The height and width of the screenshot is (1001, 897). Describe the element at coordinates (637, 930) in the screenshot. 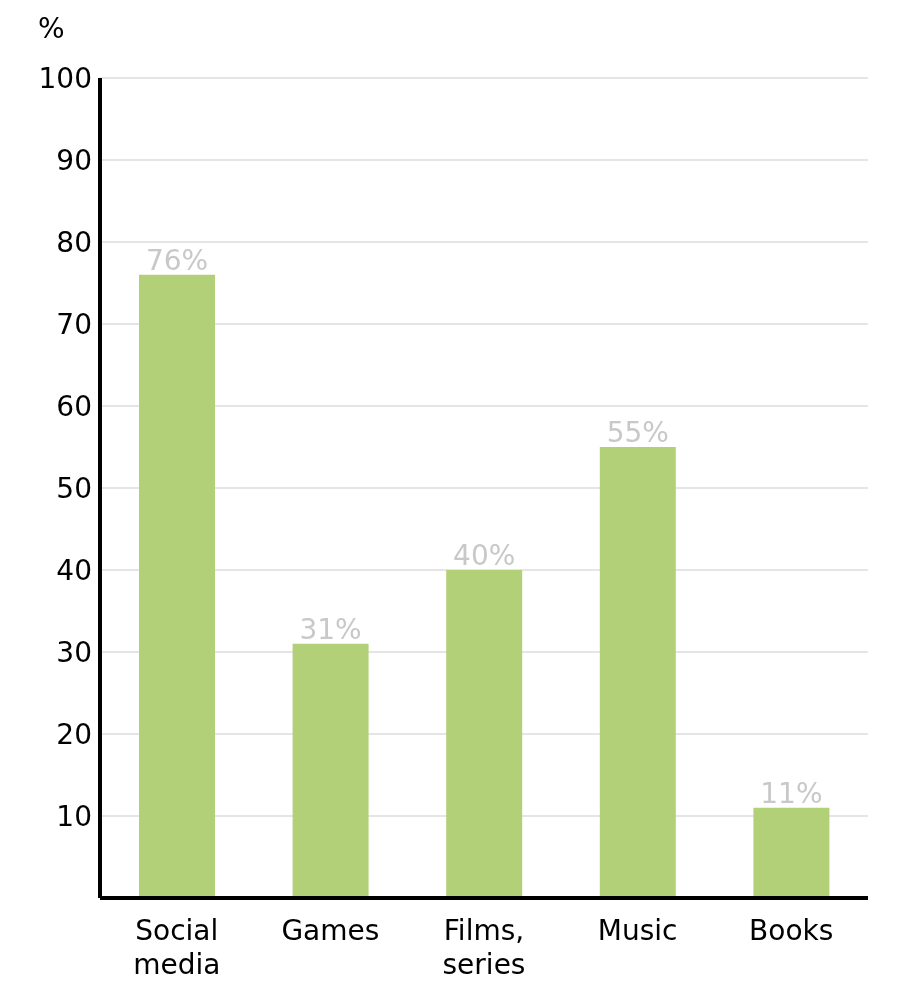

I see `x-tick-label: Music` at that location.